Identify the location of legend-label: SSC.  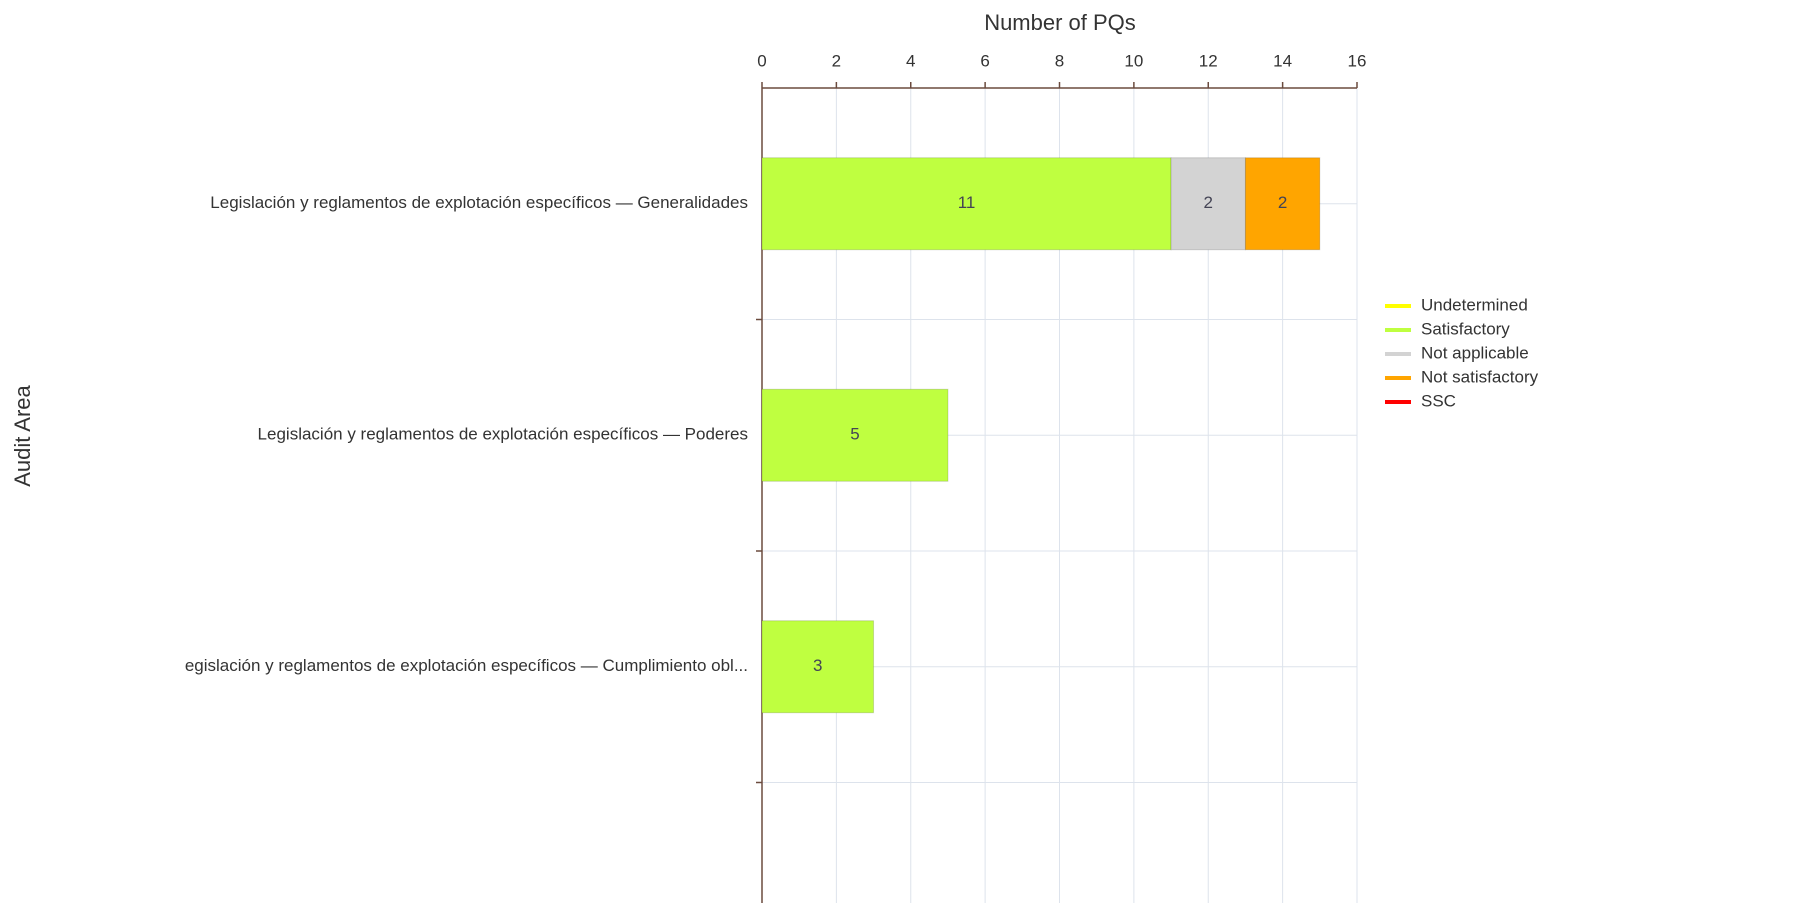
(1438, 400).